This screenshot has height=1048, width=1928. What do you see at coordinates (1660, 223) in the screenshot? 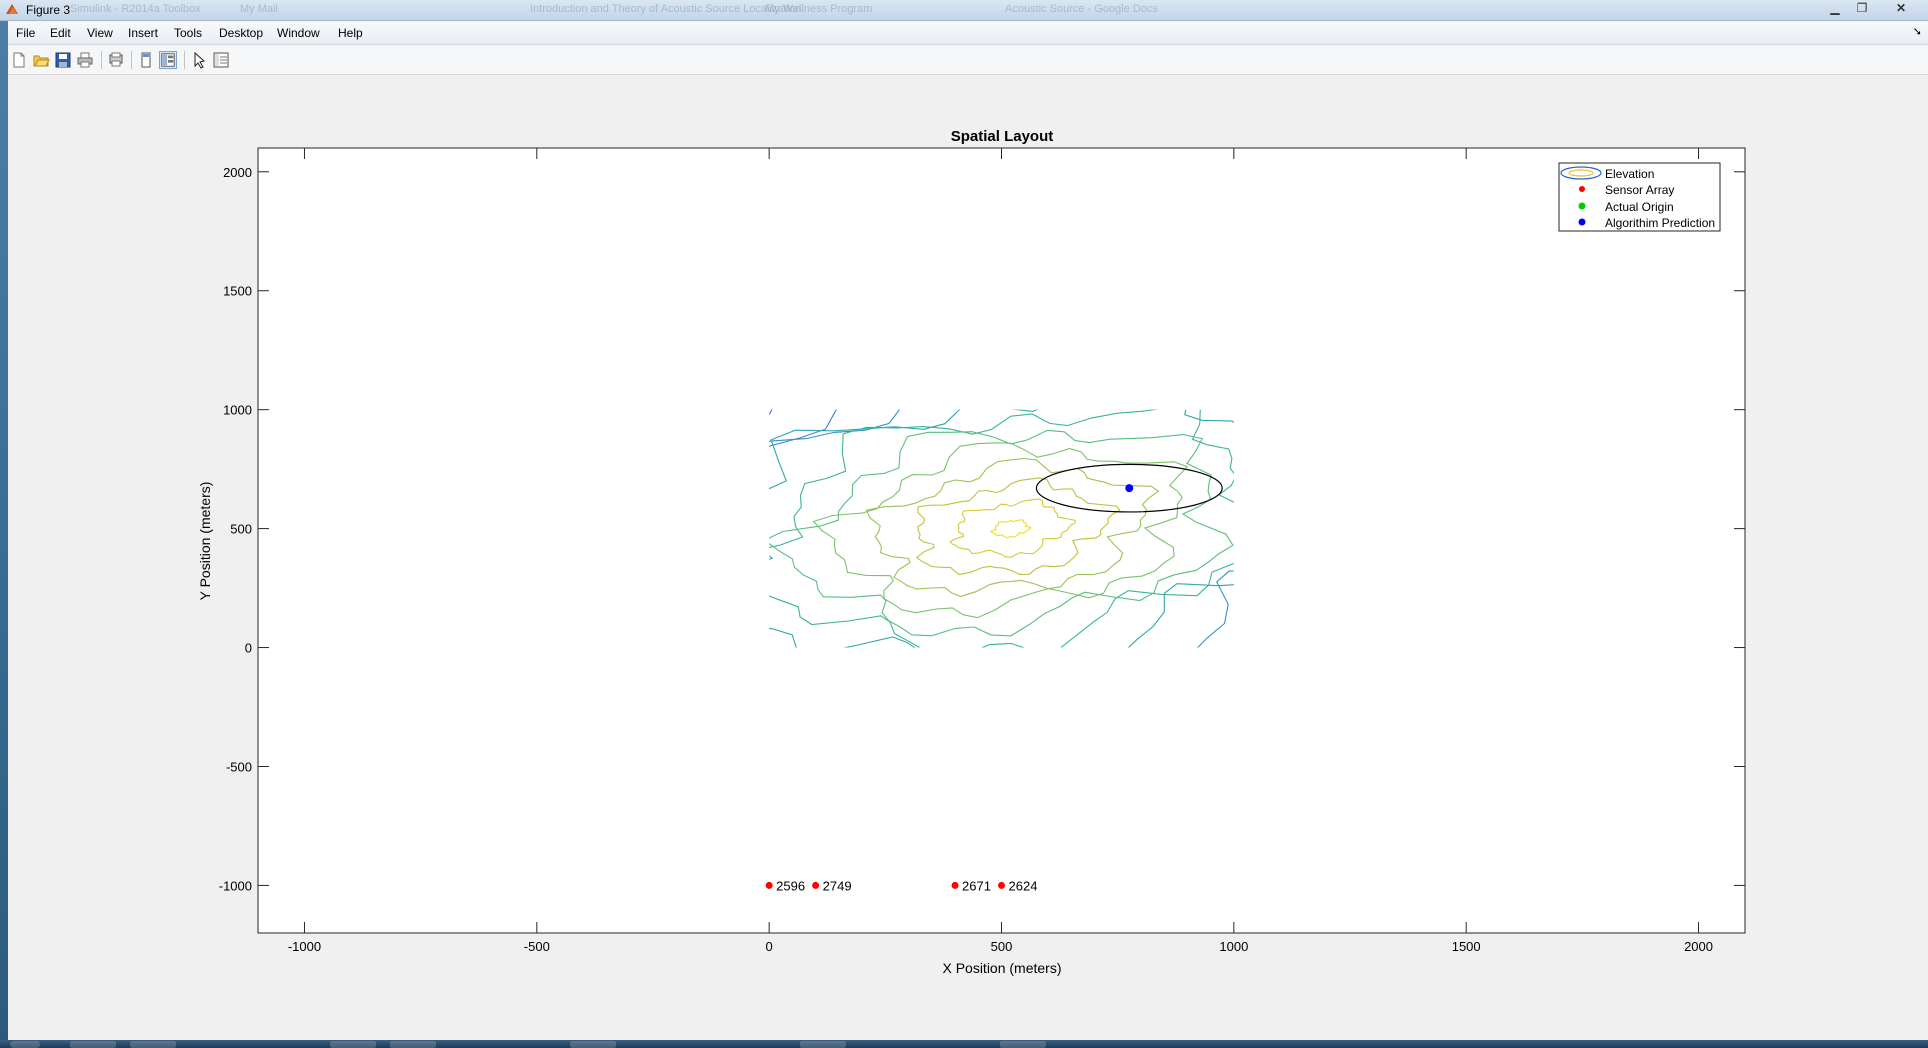
I see `legend-entry-label: Algorithim Prediction` at bounding box center [1660, 223].